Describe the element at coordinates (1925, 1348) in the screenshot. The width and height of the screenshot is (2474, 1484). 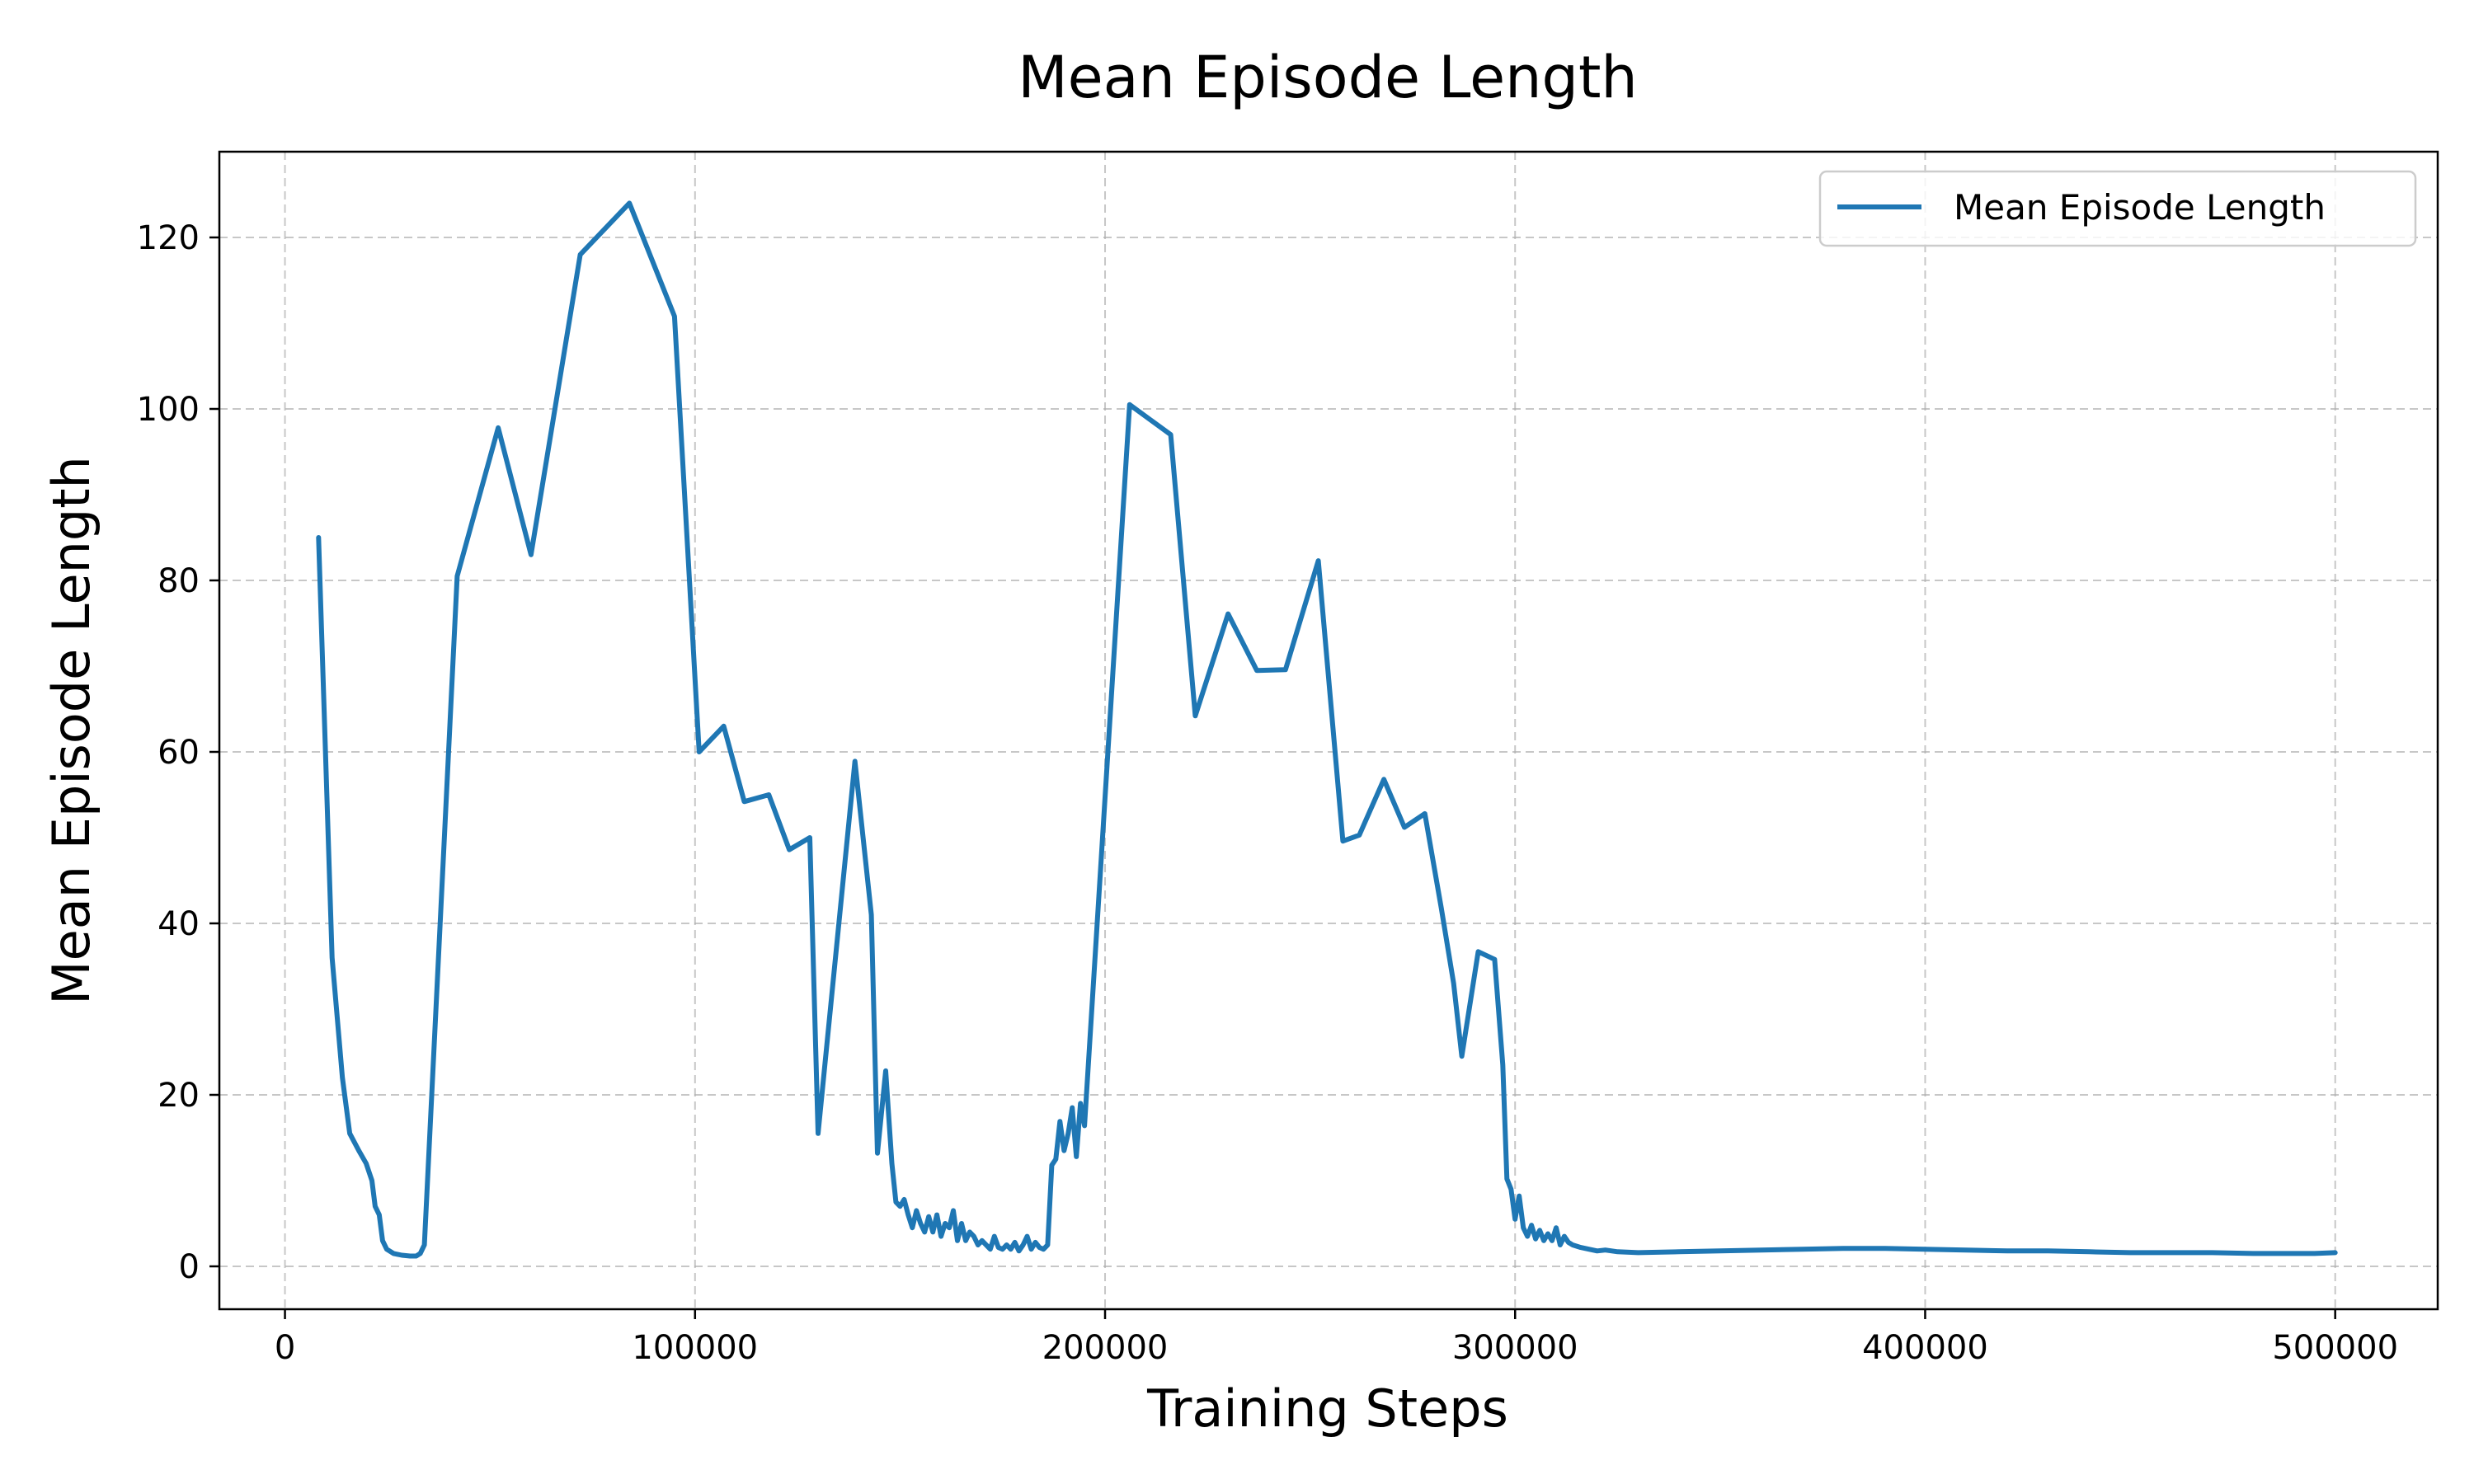
I see `x-tick-label: 400000` at that location.